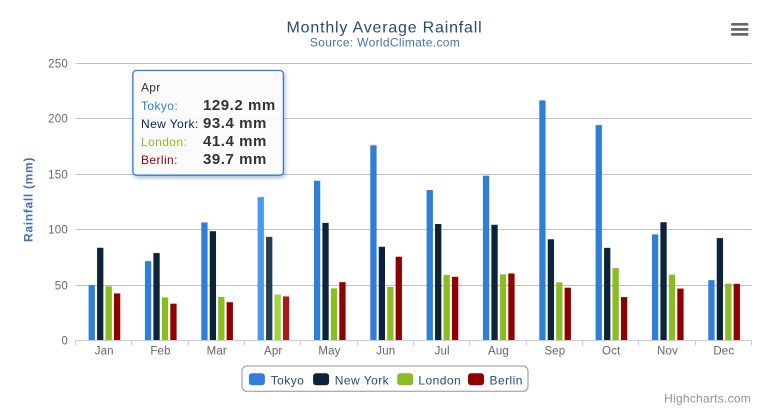  Describe the element at coordinates (288, 381) in the screenshot. I see `svg-text: Tokyo` at that location.